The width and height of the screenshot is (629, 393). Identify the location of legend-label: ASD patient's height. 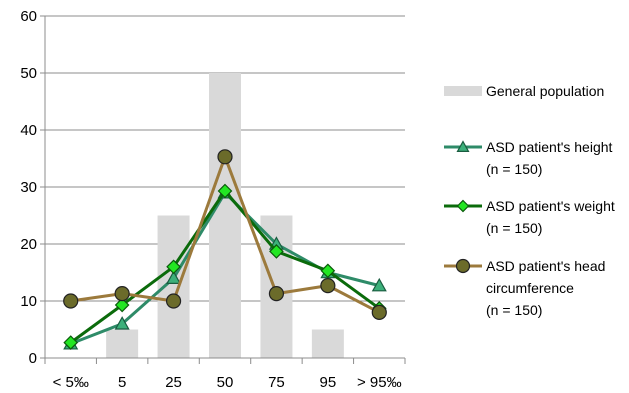
(549, 147).